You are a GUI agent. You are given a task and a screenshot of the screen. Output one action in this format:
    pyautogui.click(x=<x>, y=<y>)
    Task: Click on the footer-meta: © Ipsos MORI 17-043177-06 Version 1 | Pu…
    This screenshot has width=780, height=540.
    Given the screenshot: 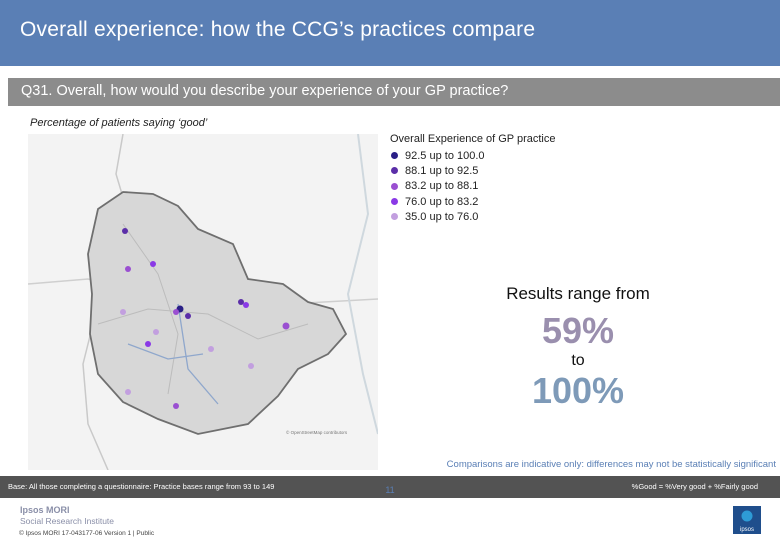 What is the action you would take?
    pyautogui.click(x=87, y=533)
    